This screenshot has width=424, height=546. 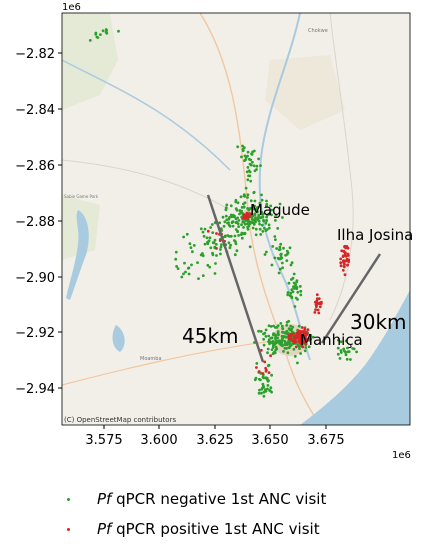 I want to click on farmland-area, so click(x=305, y=92).